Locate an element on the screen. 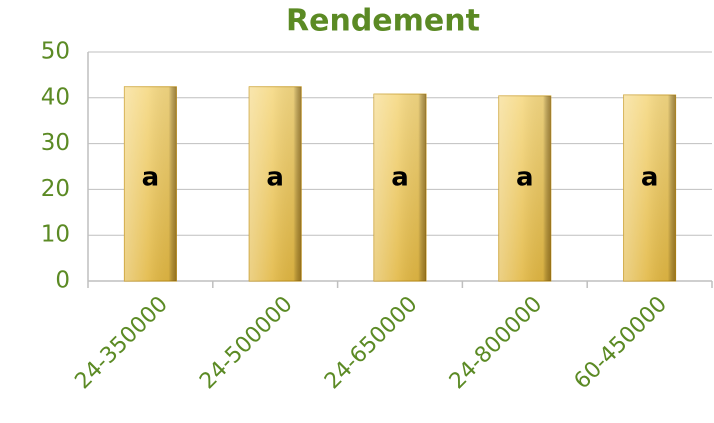  x-tick-label: 24-500000 is located at coordinates (246, 343).